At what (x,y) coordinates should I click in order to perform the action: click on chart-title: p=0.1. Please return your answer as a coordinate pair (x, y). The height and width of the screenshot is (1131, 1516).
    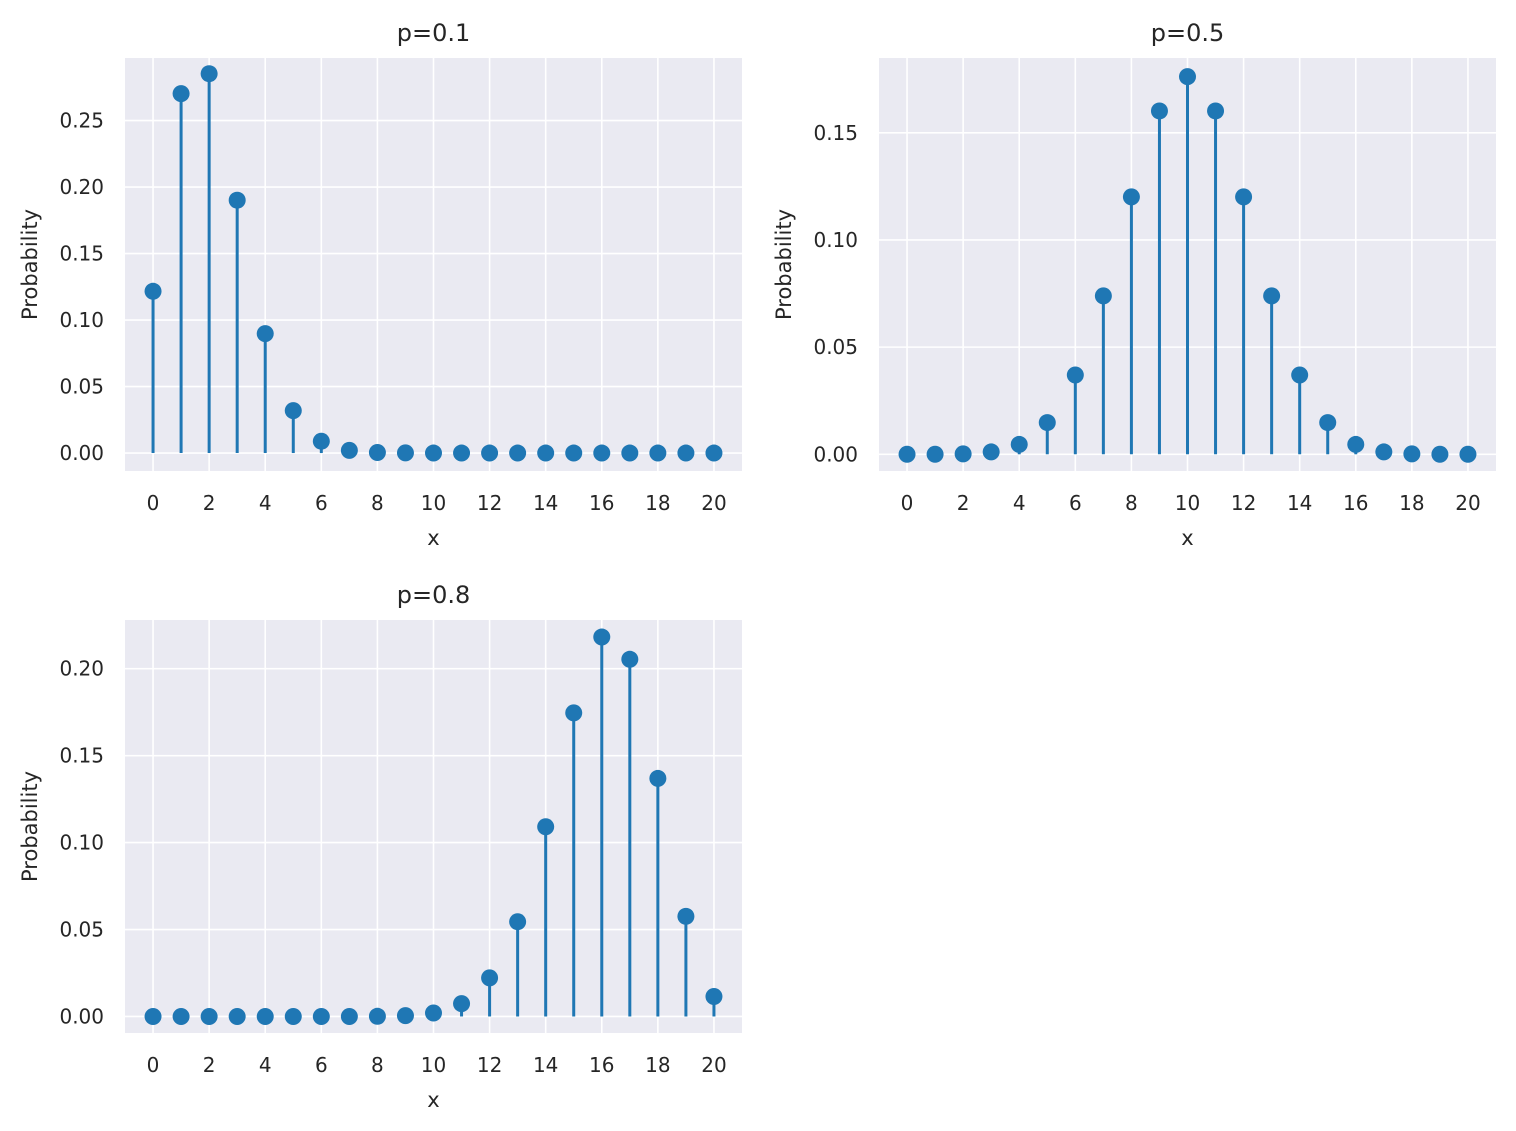
    Looking at the image, I should click on (434, 33).